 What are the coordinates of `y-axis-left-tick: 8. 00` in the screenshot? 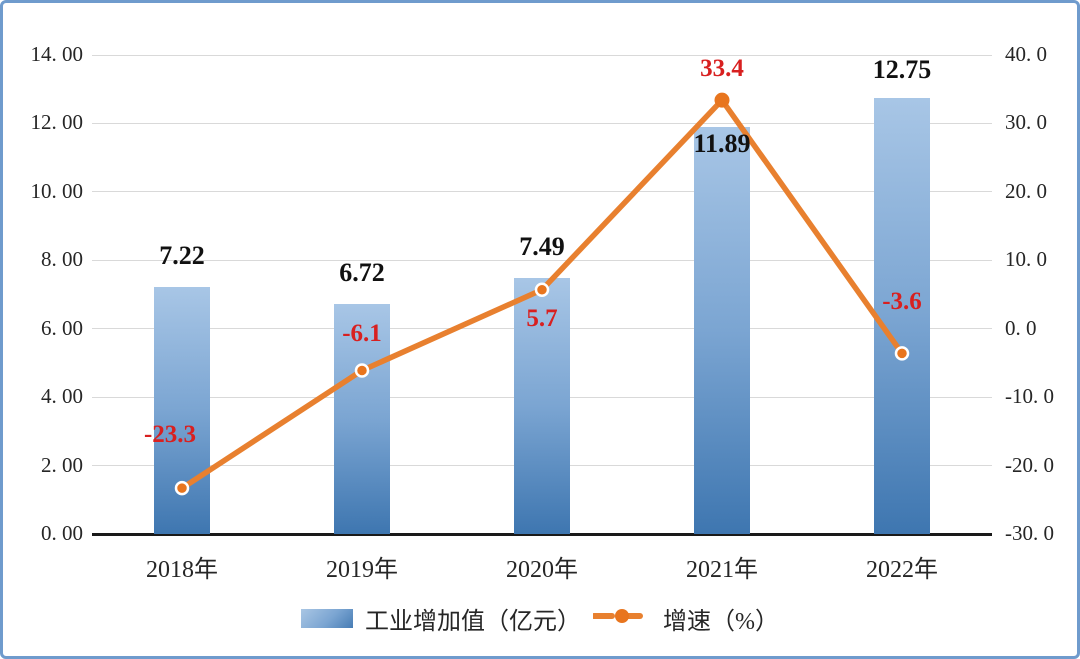 It's located at (62, 259).